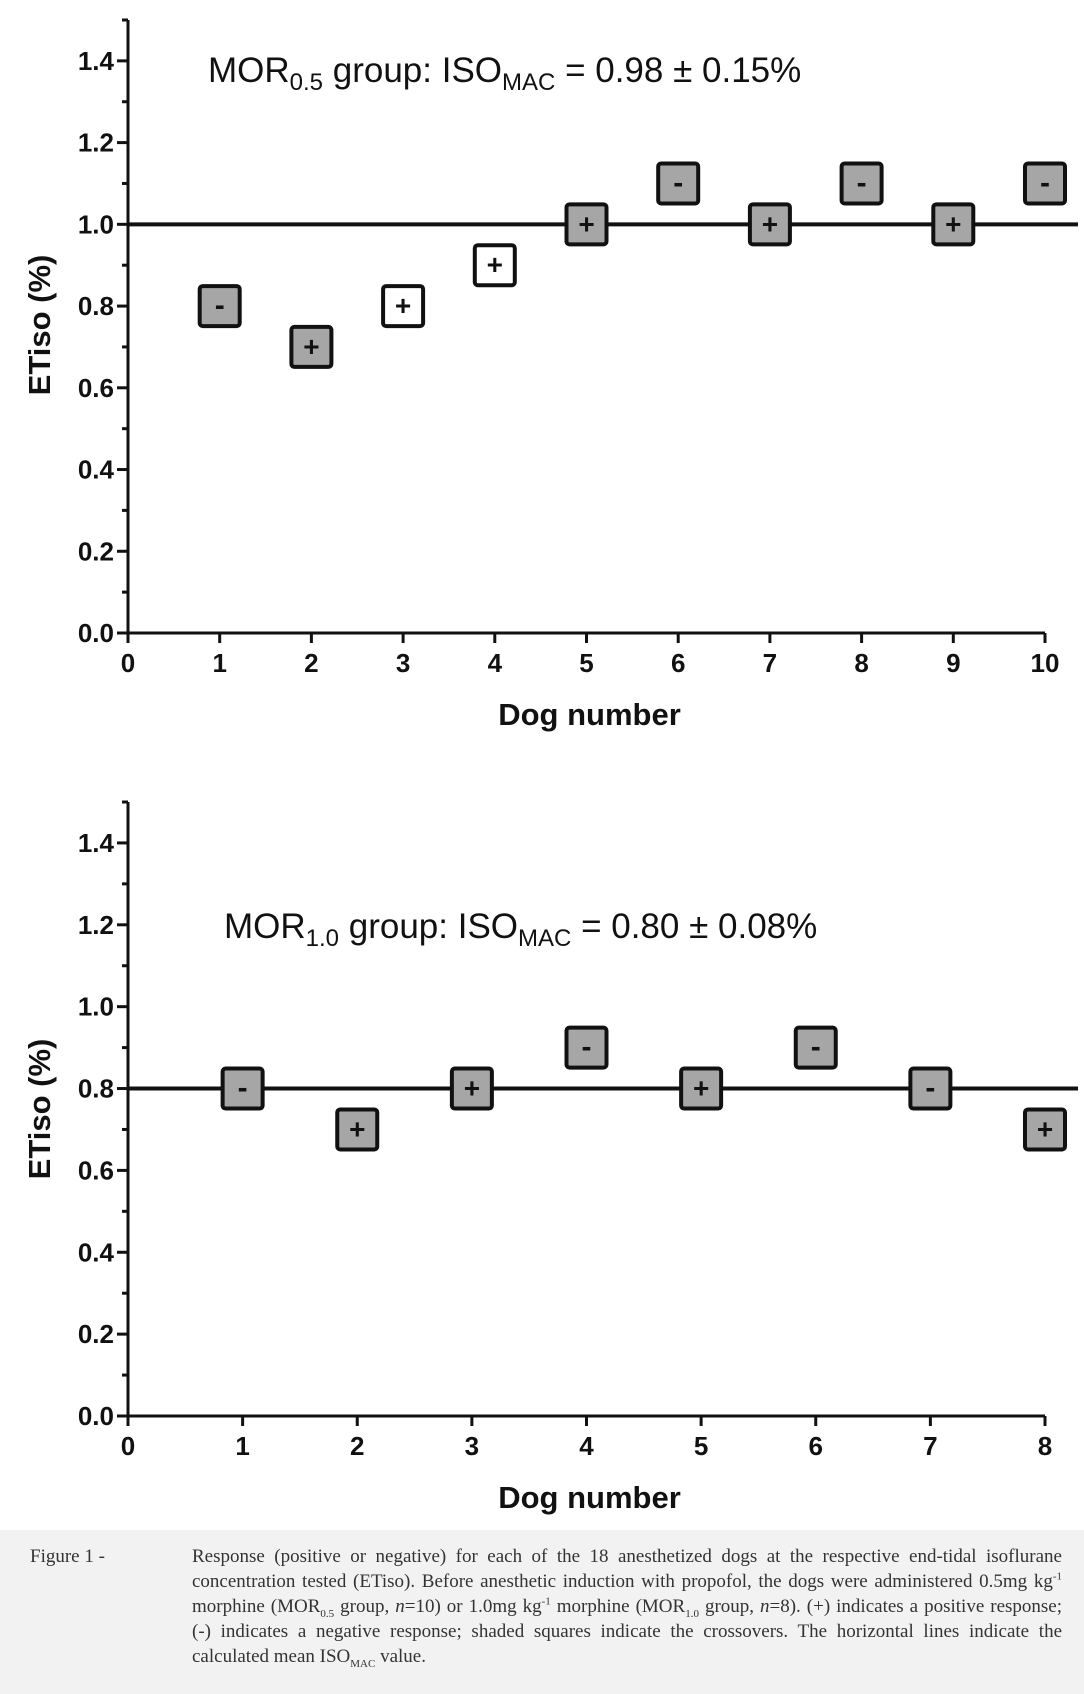  What do you see at coordinates (249, 70) in the screenshot?
I see `annotation-part: MOR` at bounding box center [249, 70].